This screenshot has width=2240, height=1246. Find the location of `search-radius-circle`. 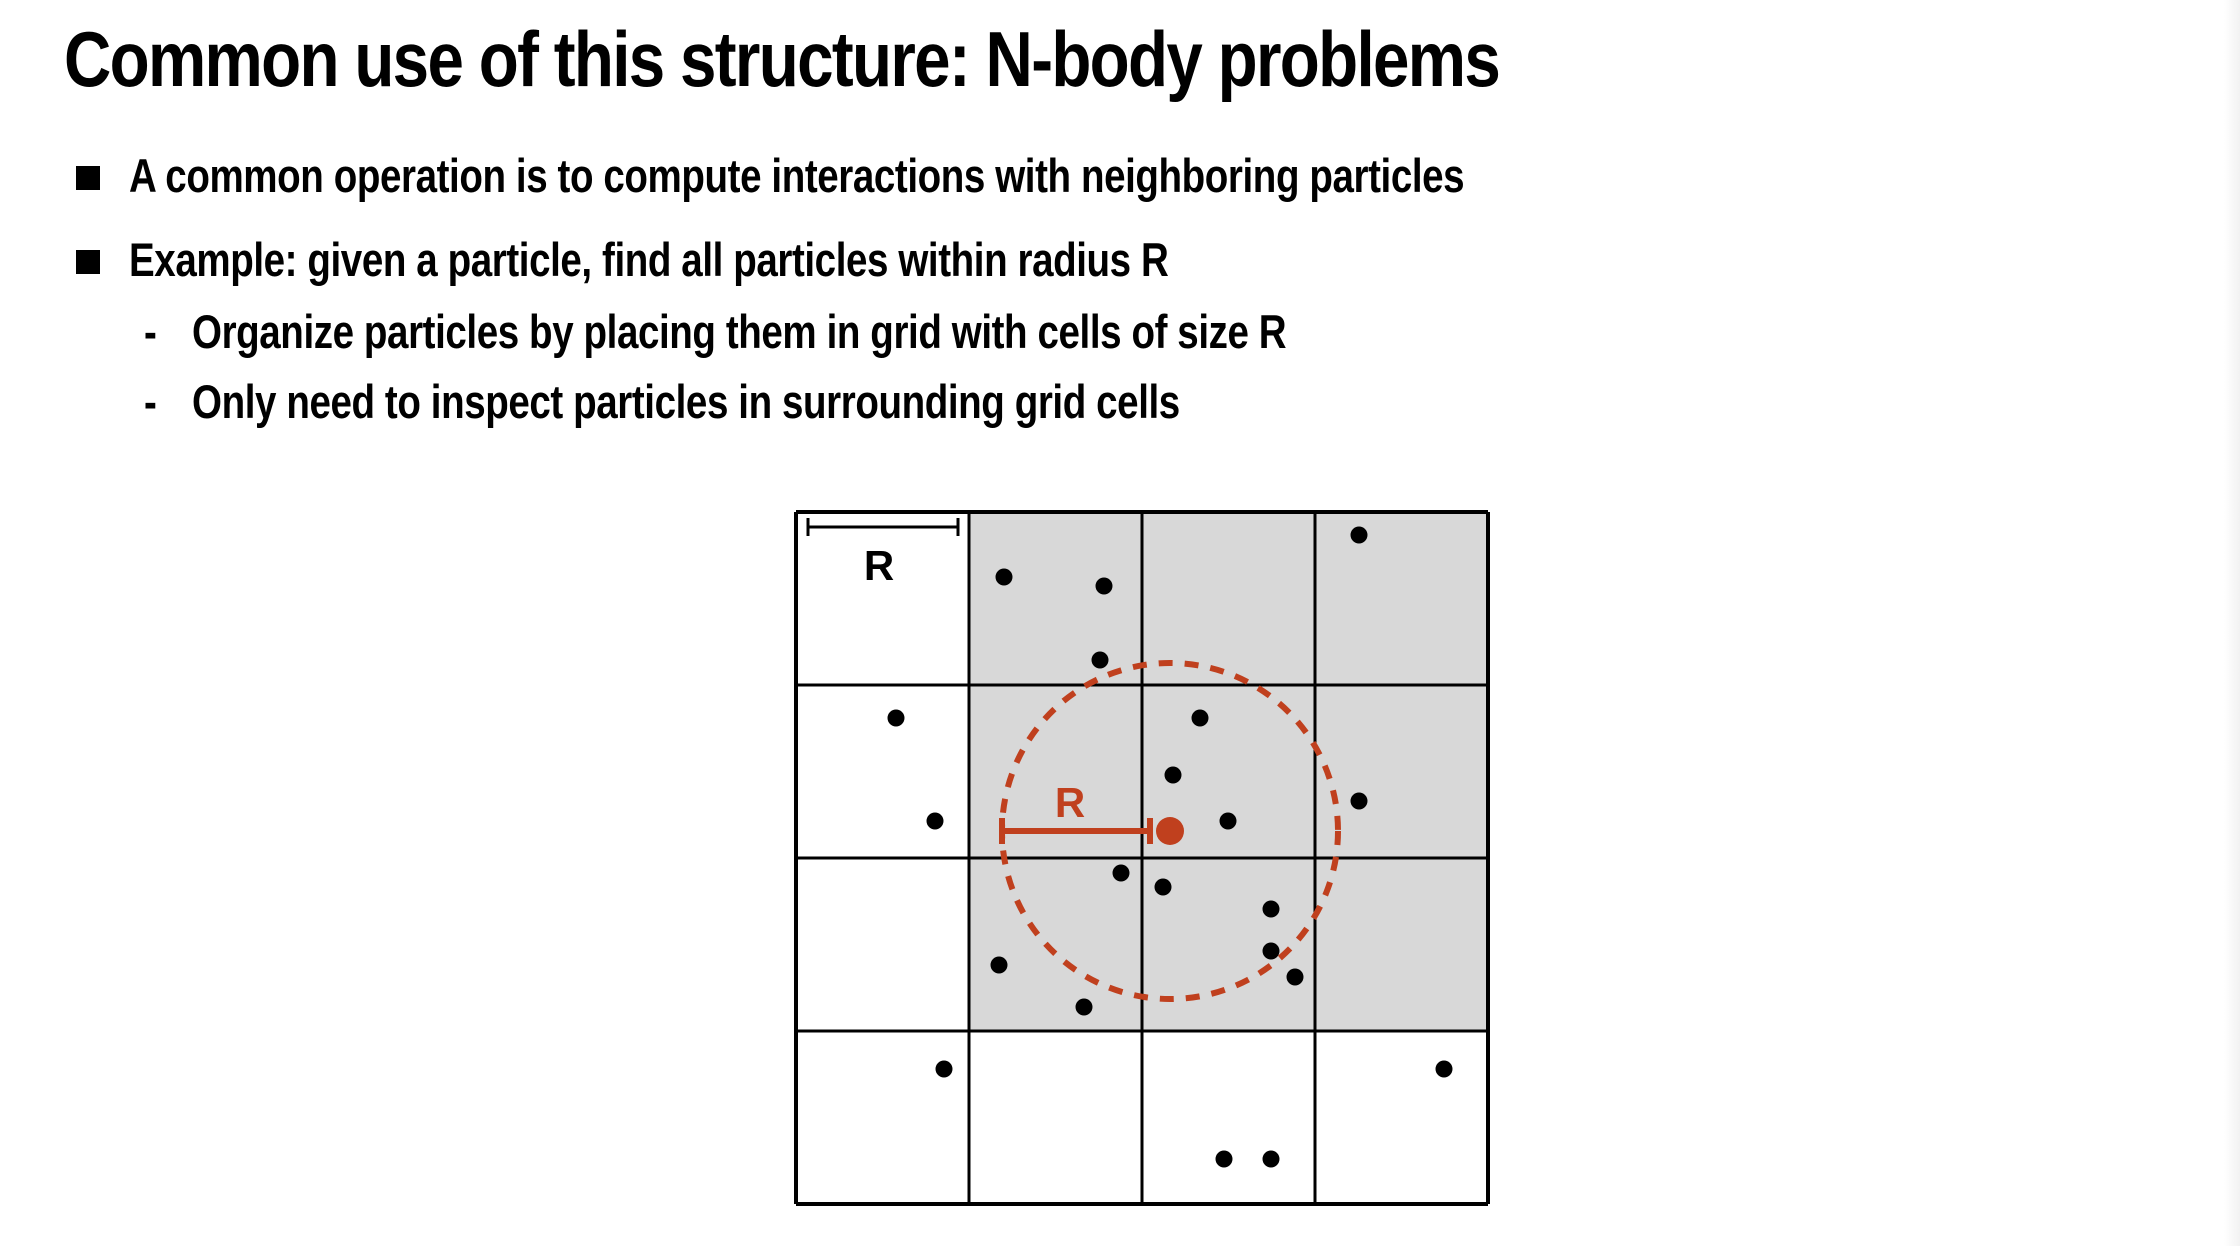

search-radius-circle is located at coordinates (1170, 831).